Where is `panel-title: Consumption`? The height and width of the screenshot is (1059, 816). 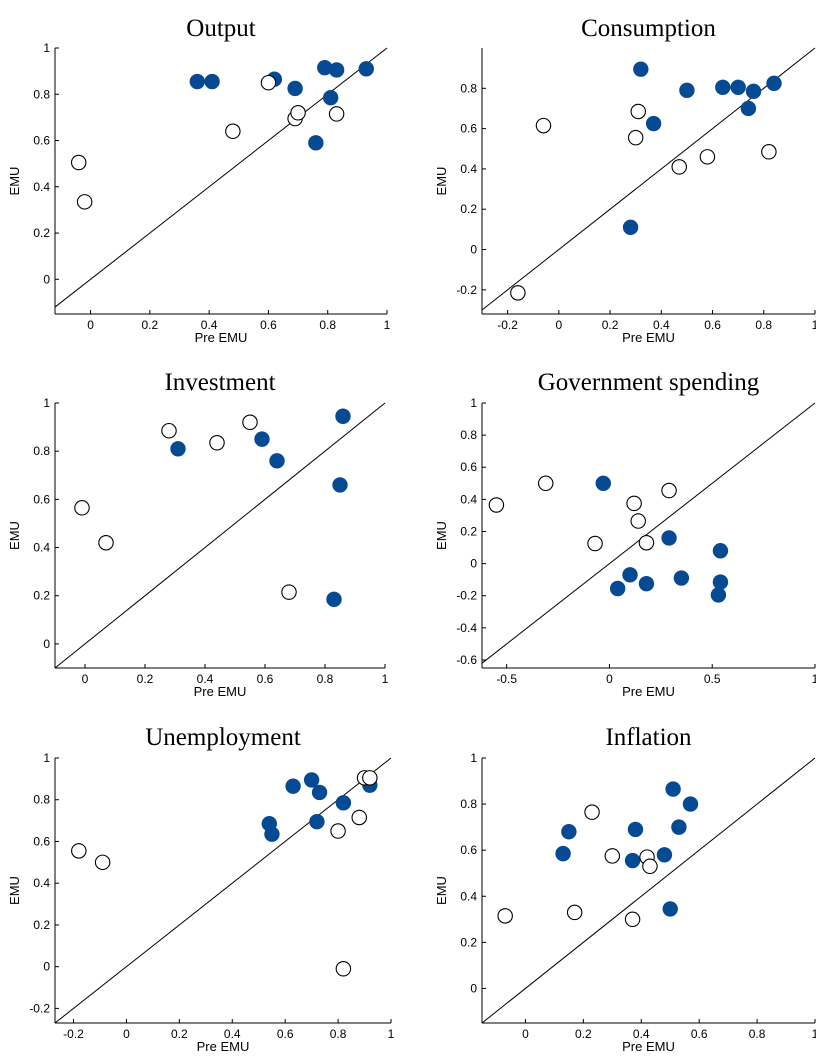 panel-title: Consumption is located at coordinates (648, 28).